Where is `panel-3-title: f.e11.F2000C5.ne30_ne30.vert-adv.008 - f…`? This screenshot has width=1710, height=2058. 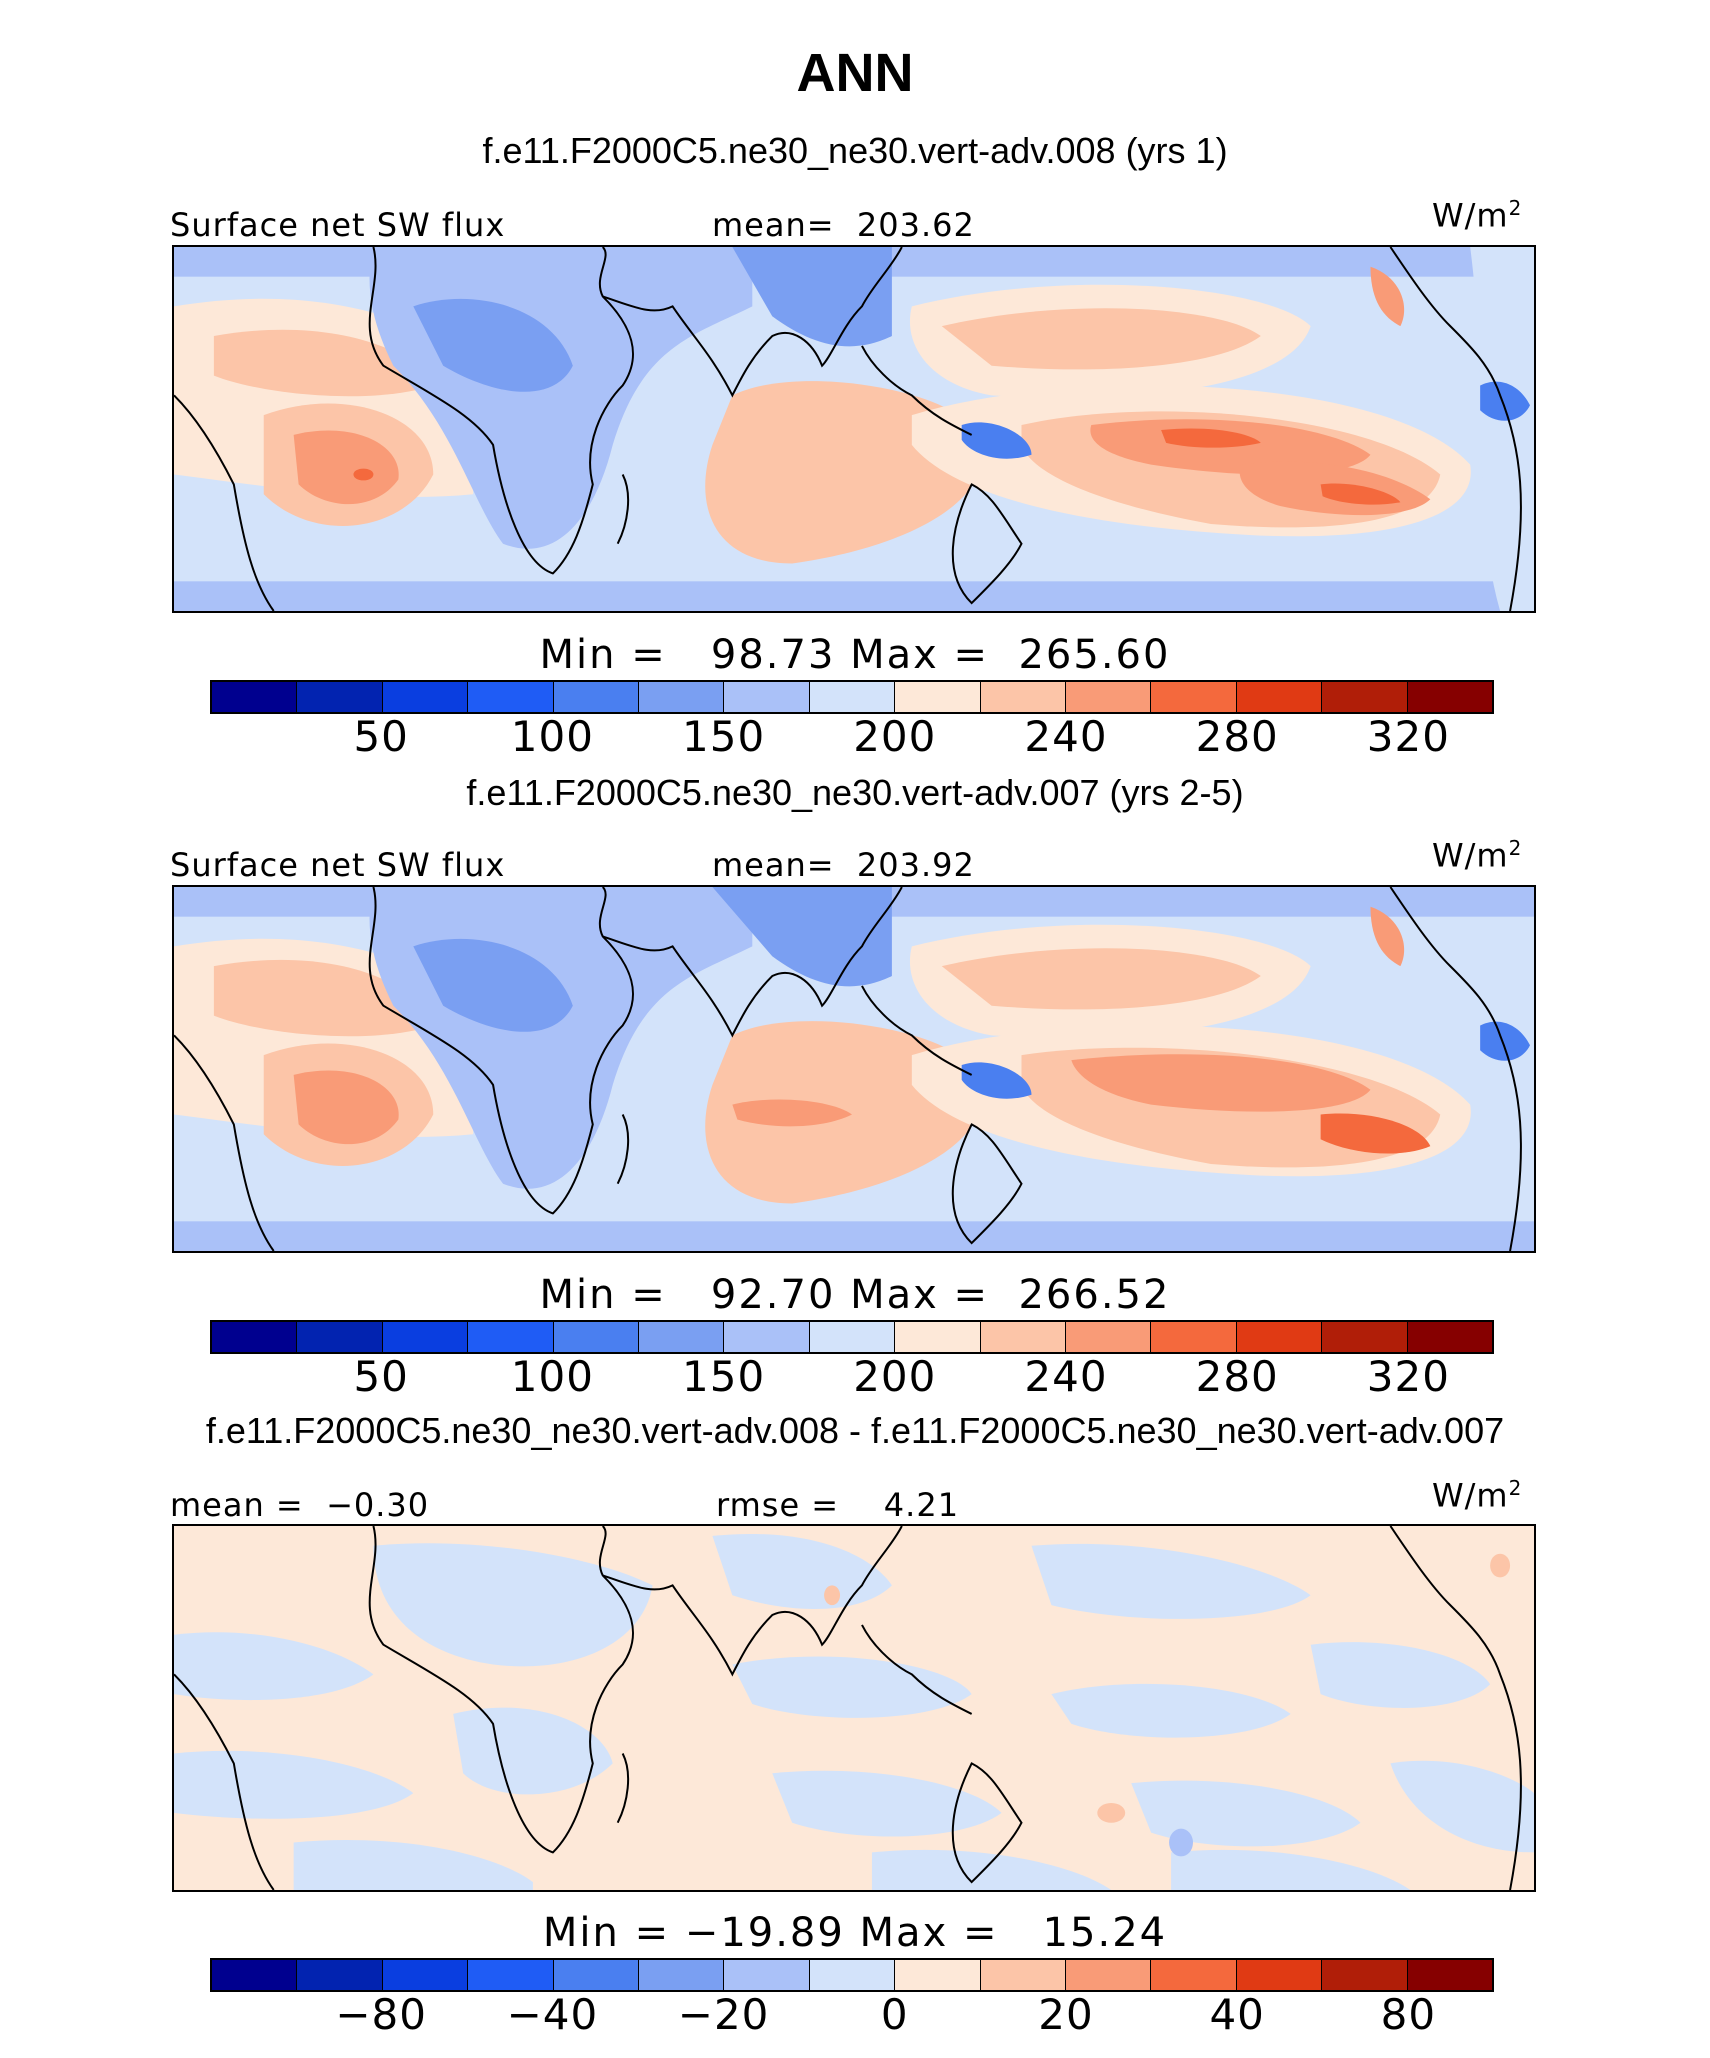 panel-3-title: f.e11.F2000C5.ne30_ne30.vert-adv.008 - f… is located at coordinates (855, 1430).